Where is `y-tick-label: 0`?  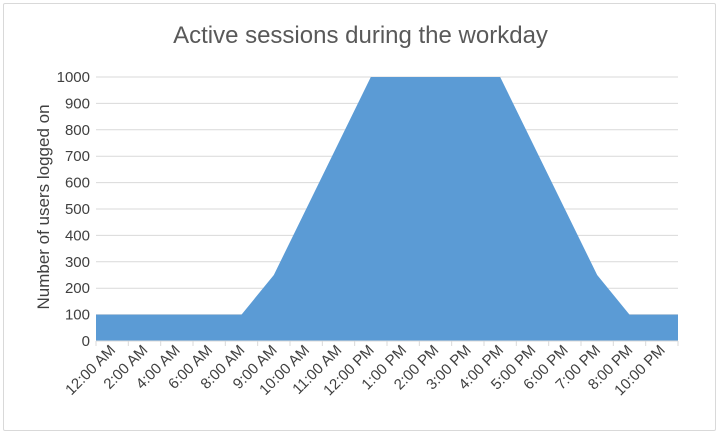 y-tick-label: 0 is located at coordinates (86, 341).